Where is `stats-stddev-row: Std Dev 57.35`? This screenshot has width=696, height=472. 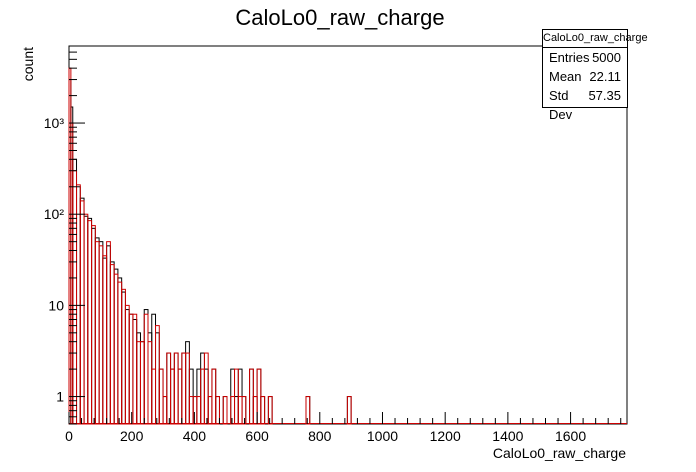
stats-stddev-row: Std Dev 57.35 is located at coordinates (585, 104).